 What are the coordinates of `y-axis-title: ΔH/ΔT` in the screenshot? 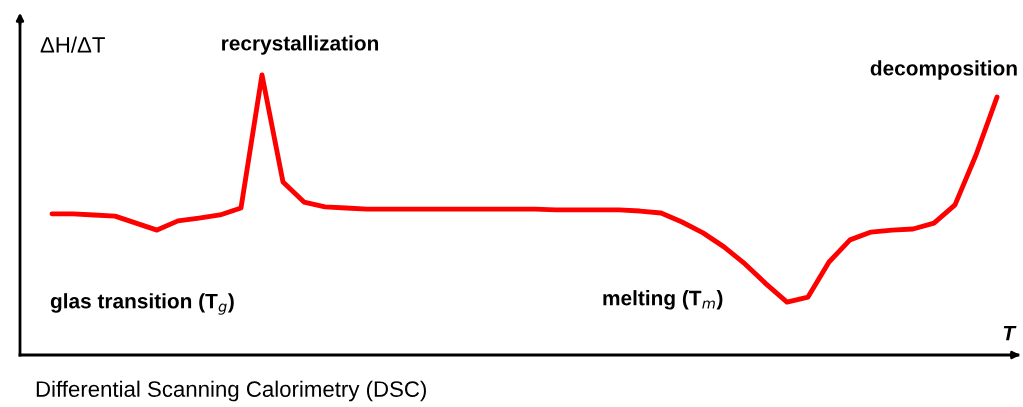 It's located at (72, 44).